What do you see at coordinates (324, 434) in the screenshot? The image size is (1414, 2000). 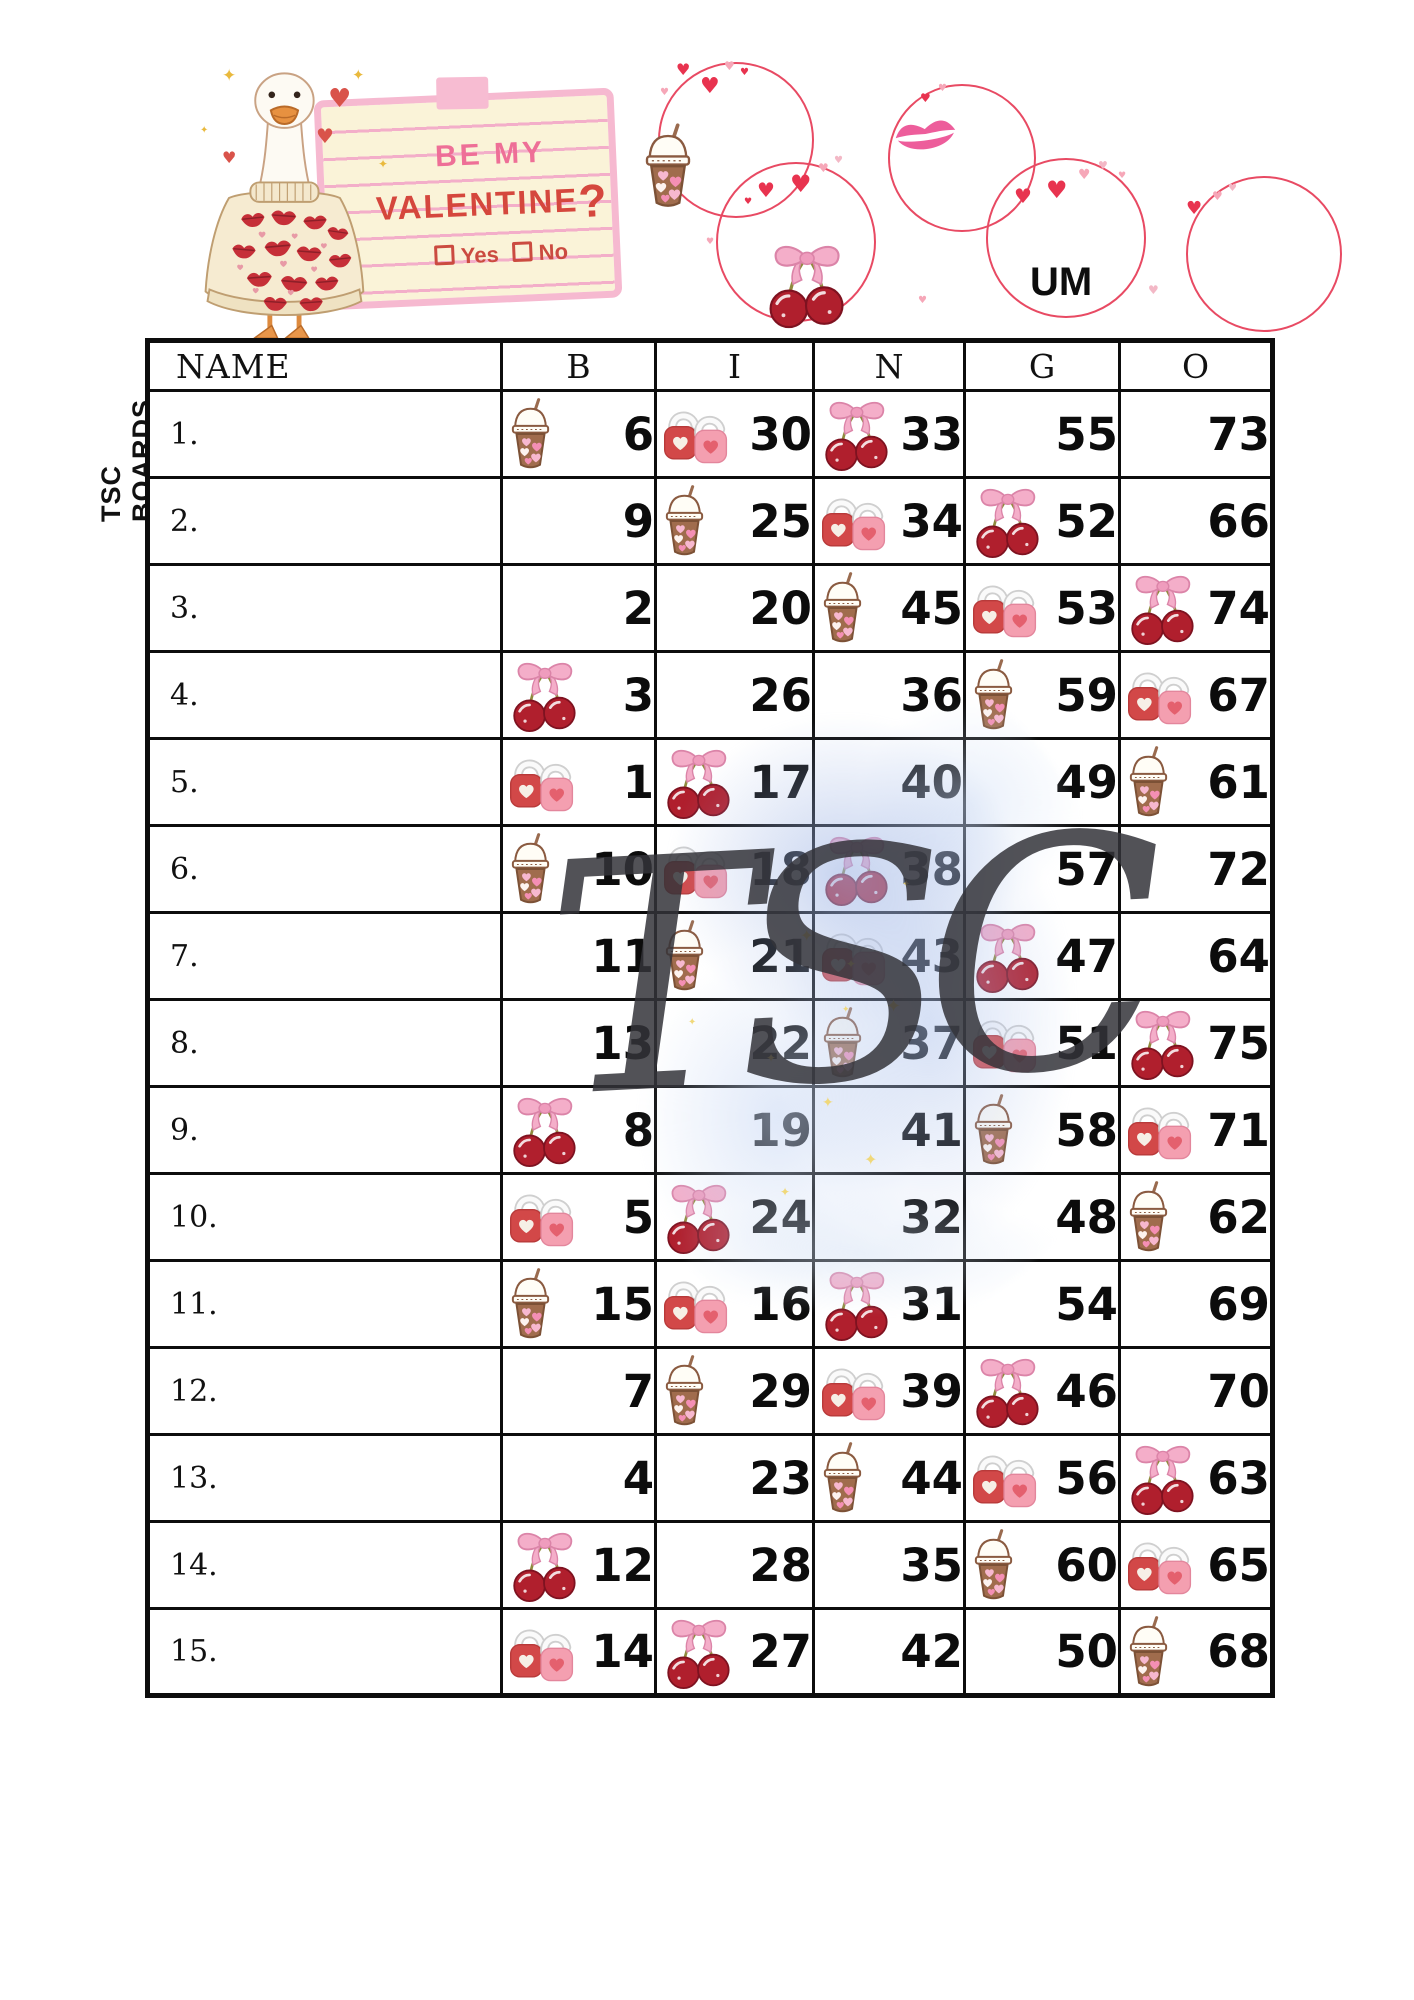 I see `name-cell: 1.` at bounding box center [324, 434].